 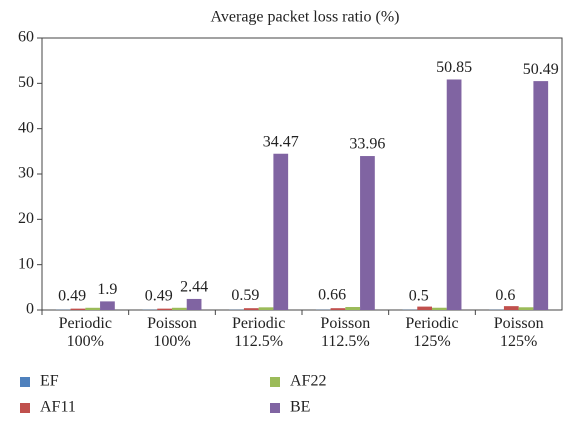 What do you see at coordinates (454, 67) in the screenshot?
I see `data-label: 50.85` at bounding box center [454, 67].